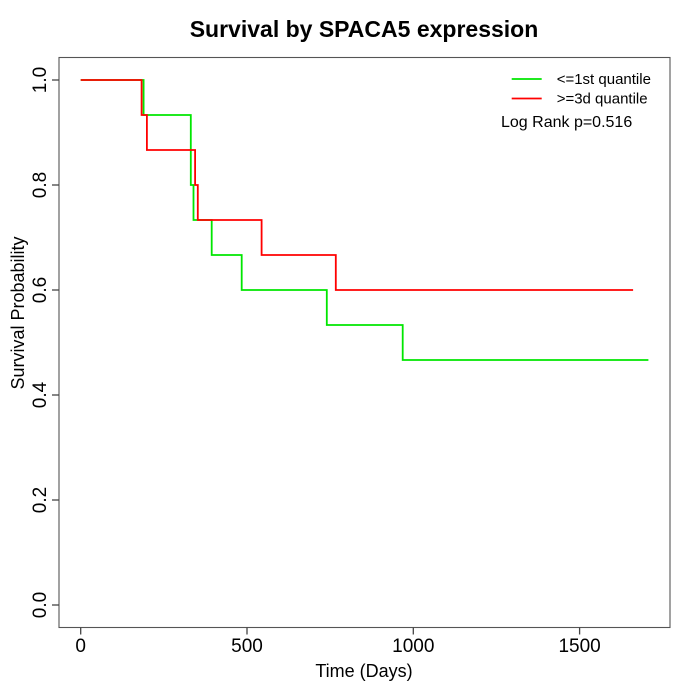 The width and height of the screenshot is (700, 700). What do you see at coordinates (566, 122) in the screenshot?
I see `log-rank-annotation: Log Rank p=0.516` at bounding box center [566, 122].